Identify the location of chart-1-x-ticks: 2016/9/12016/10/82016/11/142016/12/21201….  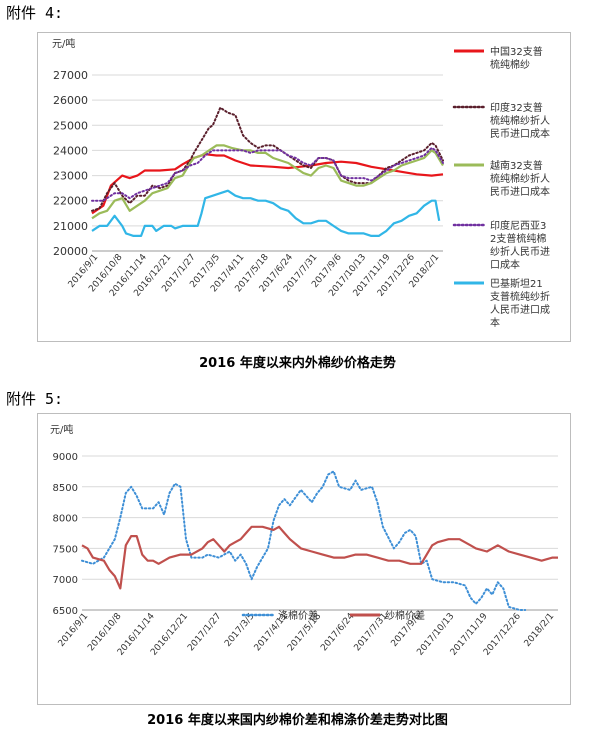
(254, 275).